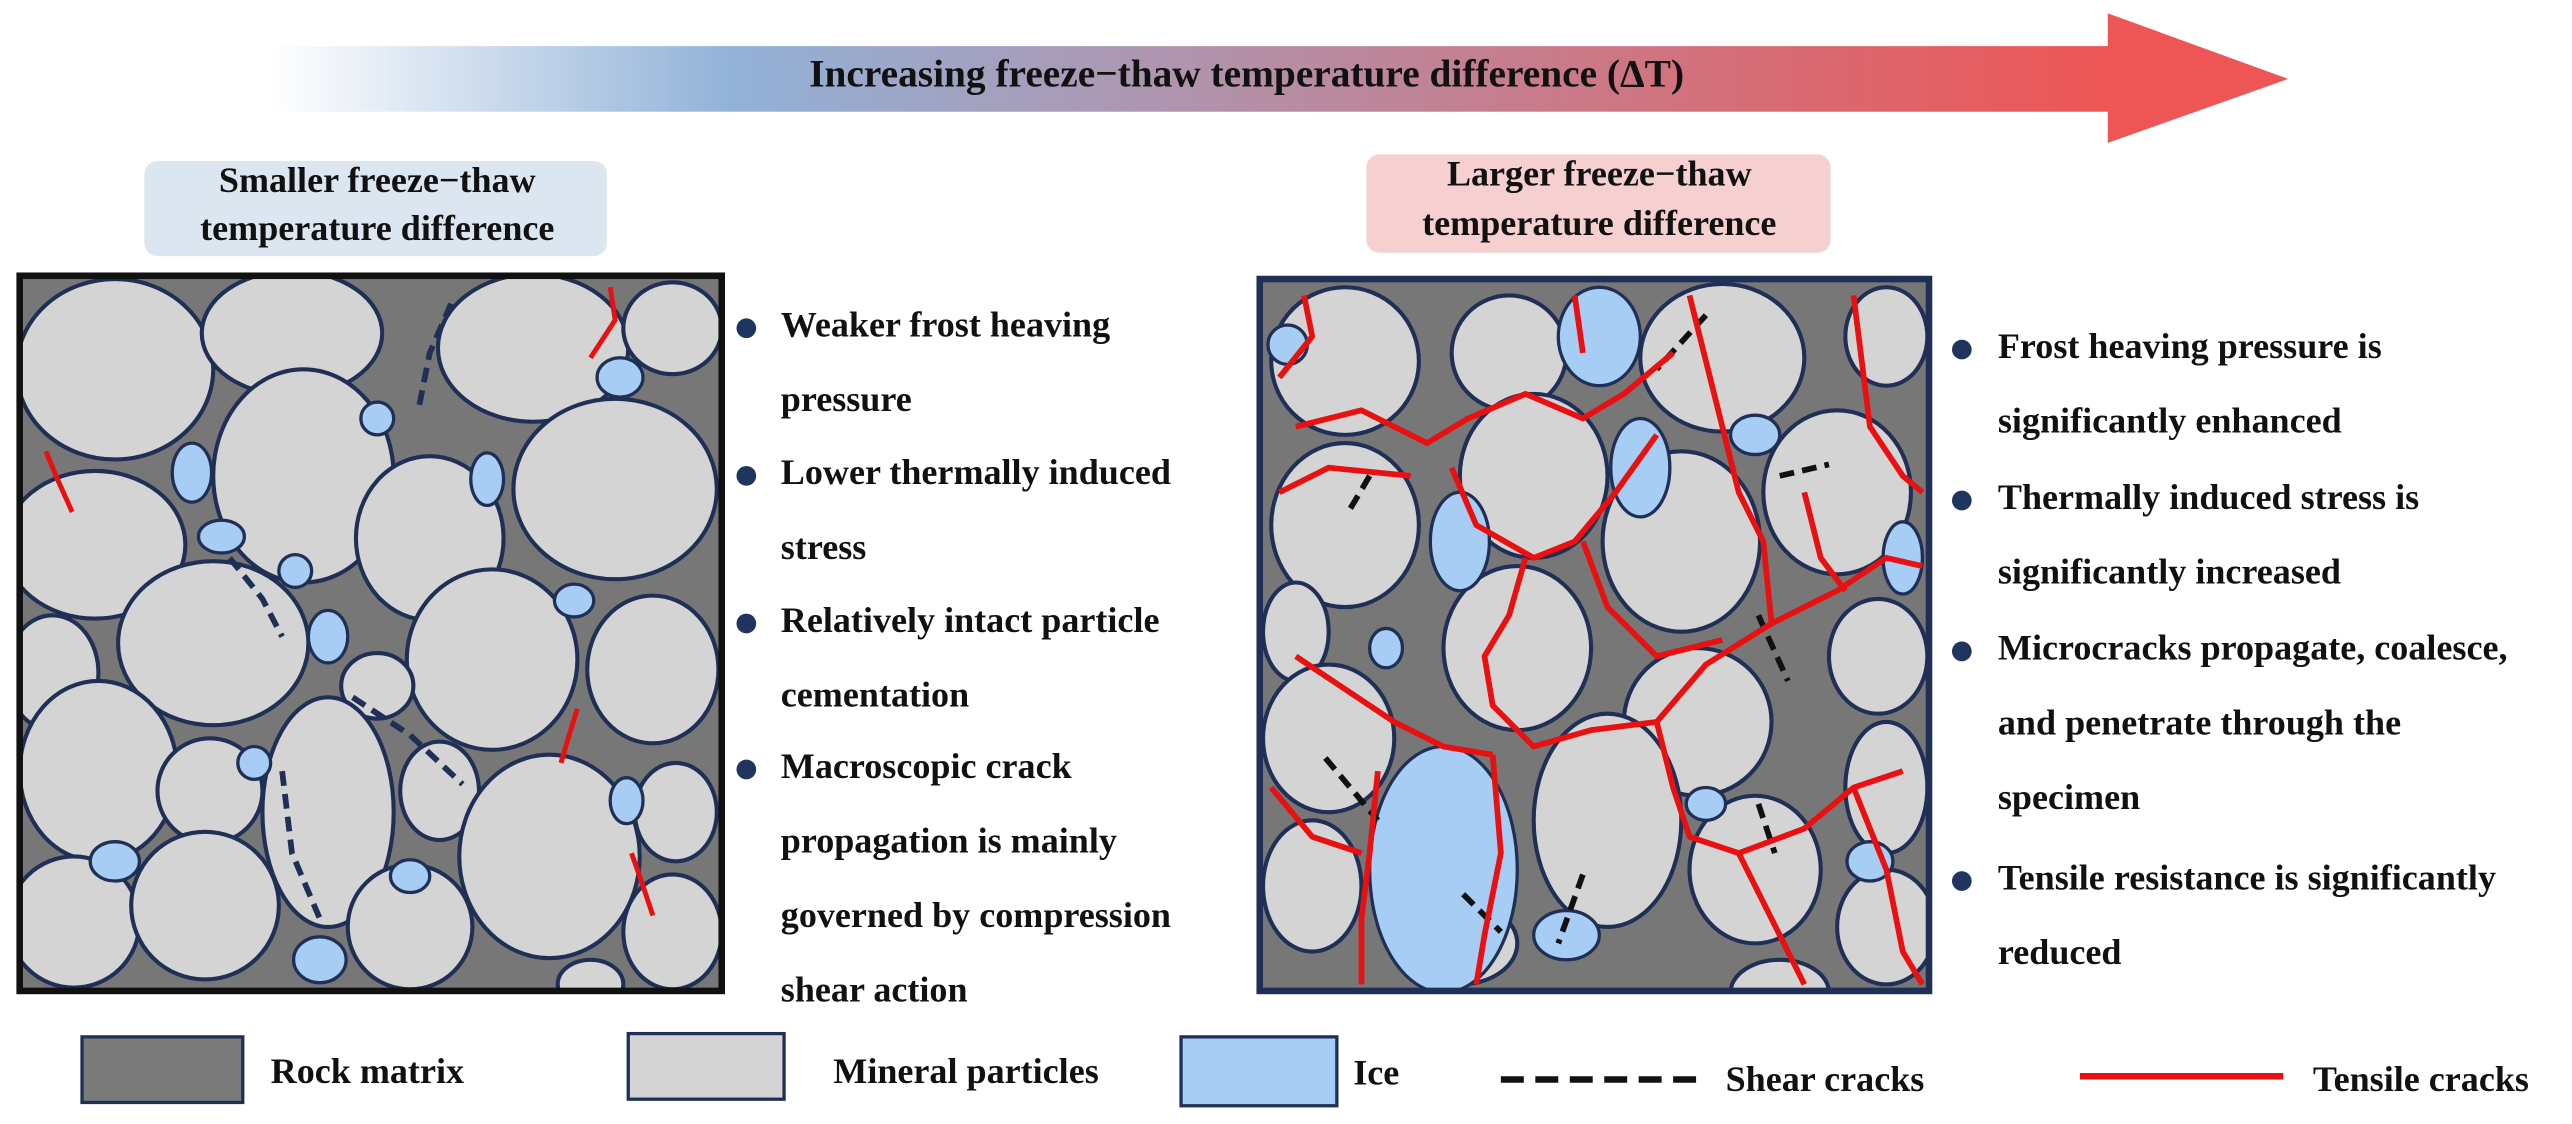 Image resolution: width=2572 pixels, height=1124 pixels. Describe the element at coordinates (965, 1071) in the screenshot. I see `legend-label: Mineral particles` at that location.